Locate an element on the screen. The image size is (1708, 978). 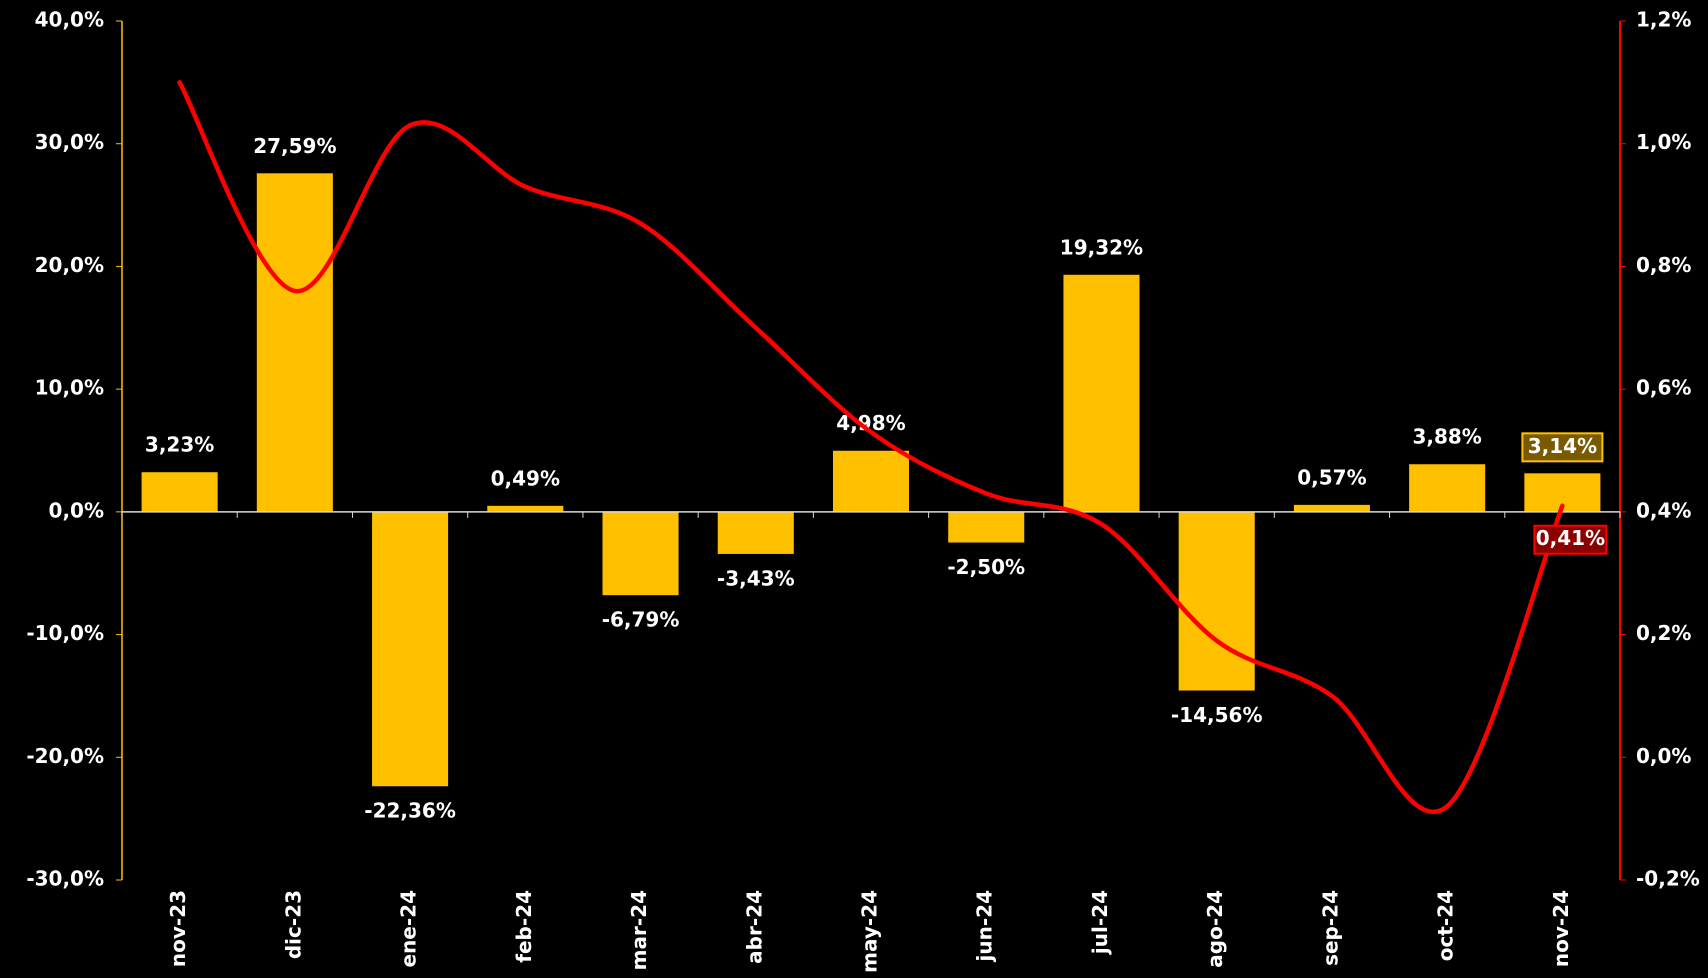
x-tick-label: jul-24 is located at coordinates (1100, 922).